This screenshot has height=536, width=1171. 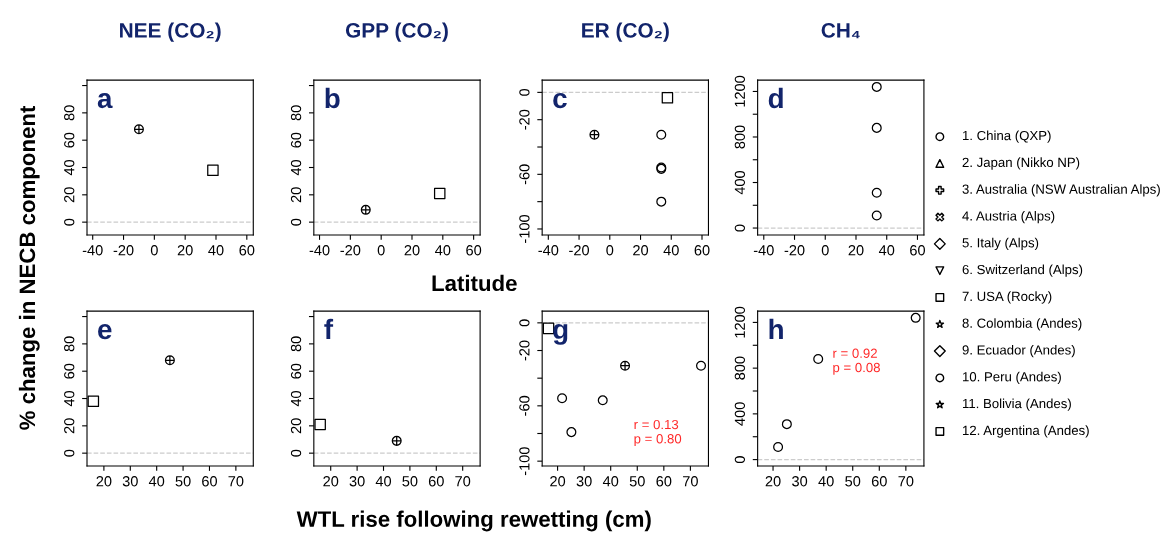 I want to click on chart-title: a, so click(x=105, y=101).